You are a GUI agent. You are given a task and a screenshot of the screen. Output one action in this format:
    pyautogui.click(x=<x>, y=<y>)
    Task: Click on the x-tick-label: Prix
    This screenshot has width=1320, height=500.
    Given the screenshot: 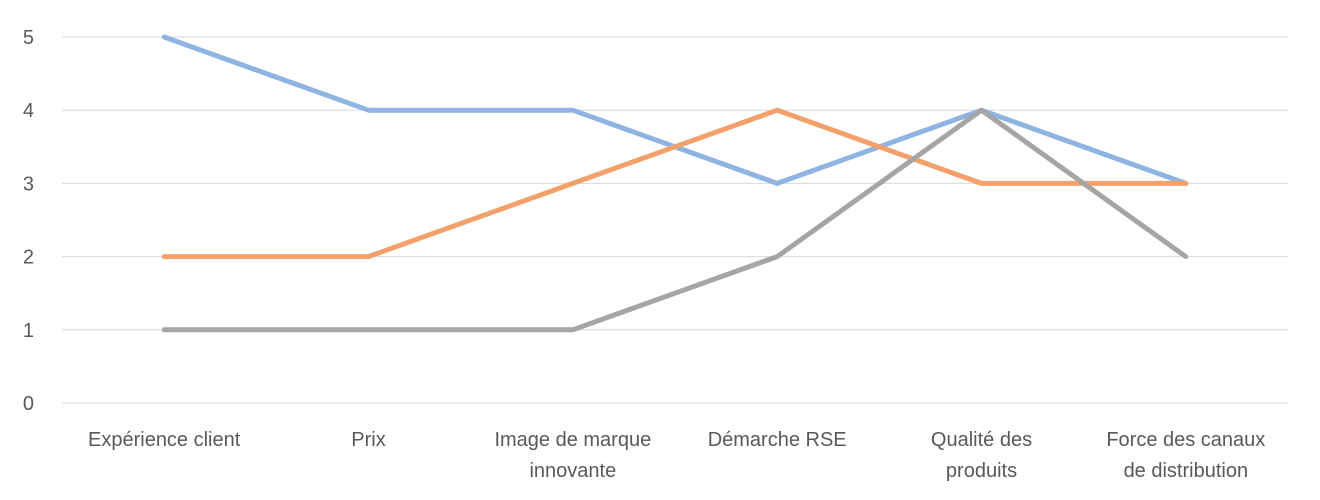 What is the action you would take?
    pyautogui.click(x=368, y=440)
    